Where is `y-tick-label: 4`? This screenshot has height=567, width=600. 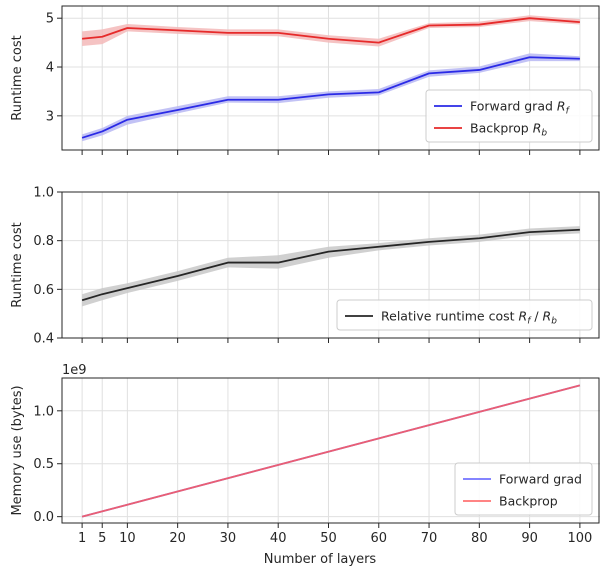 y-tick-label: 4 is located at coordinates (50, 68).